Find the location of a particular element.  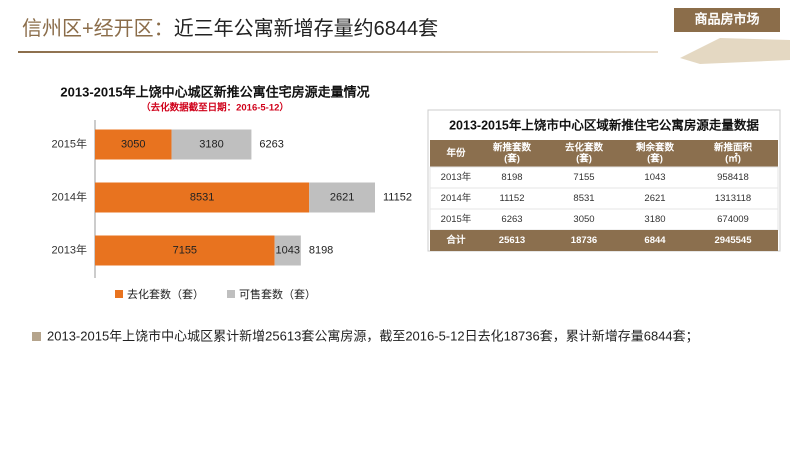

value-label: 7155 is located at coordinates (185, 250).